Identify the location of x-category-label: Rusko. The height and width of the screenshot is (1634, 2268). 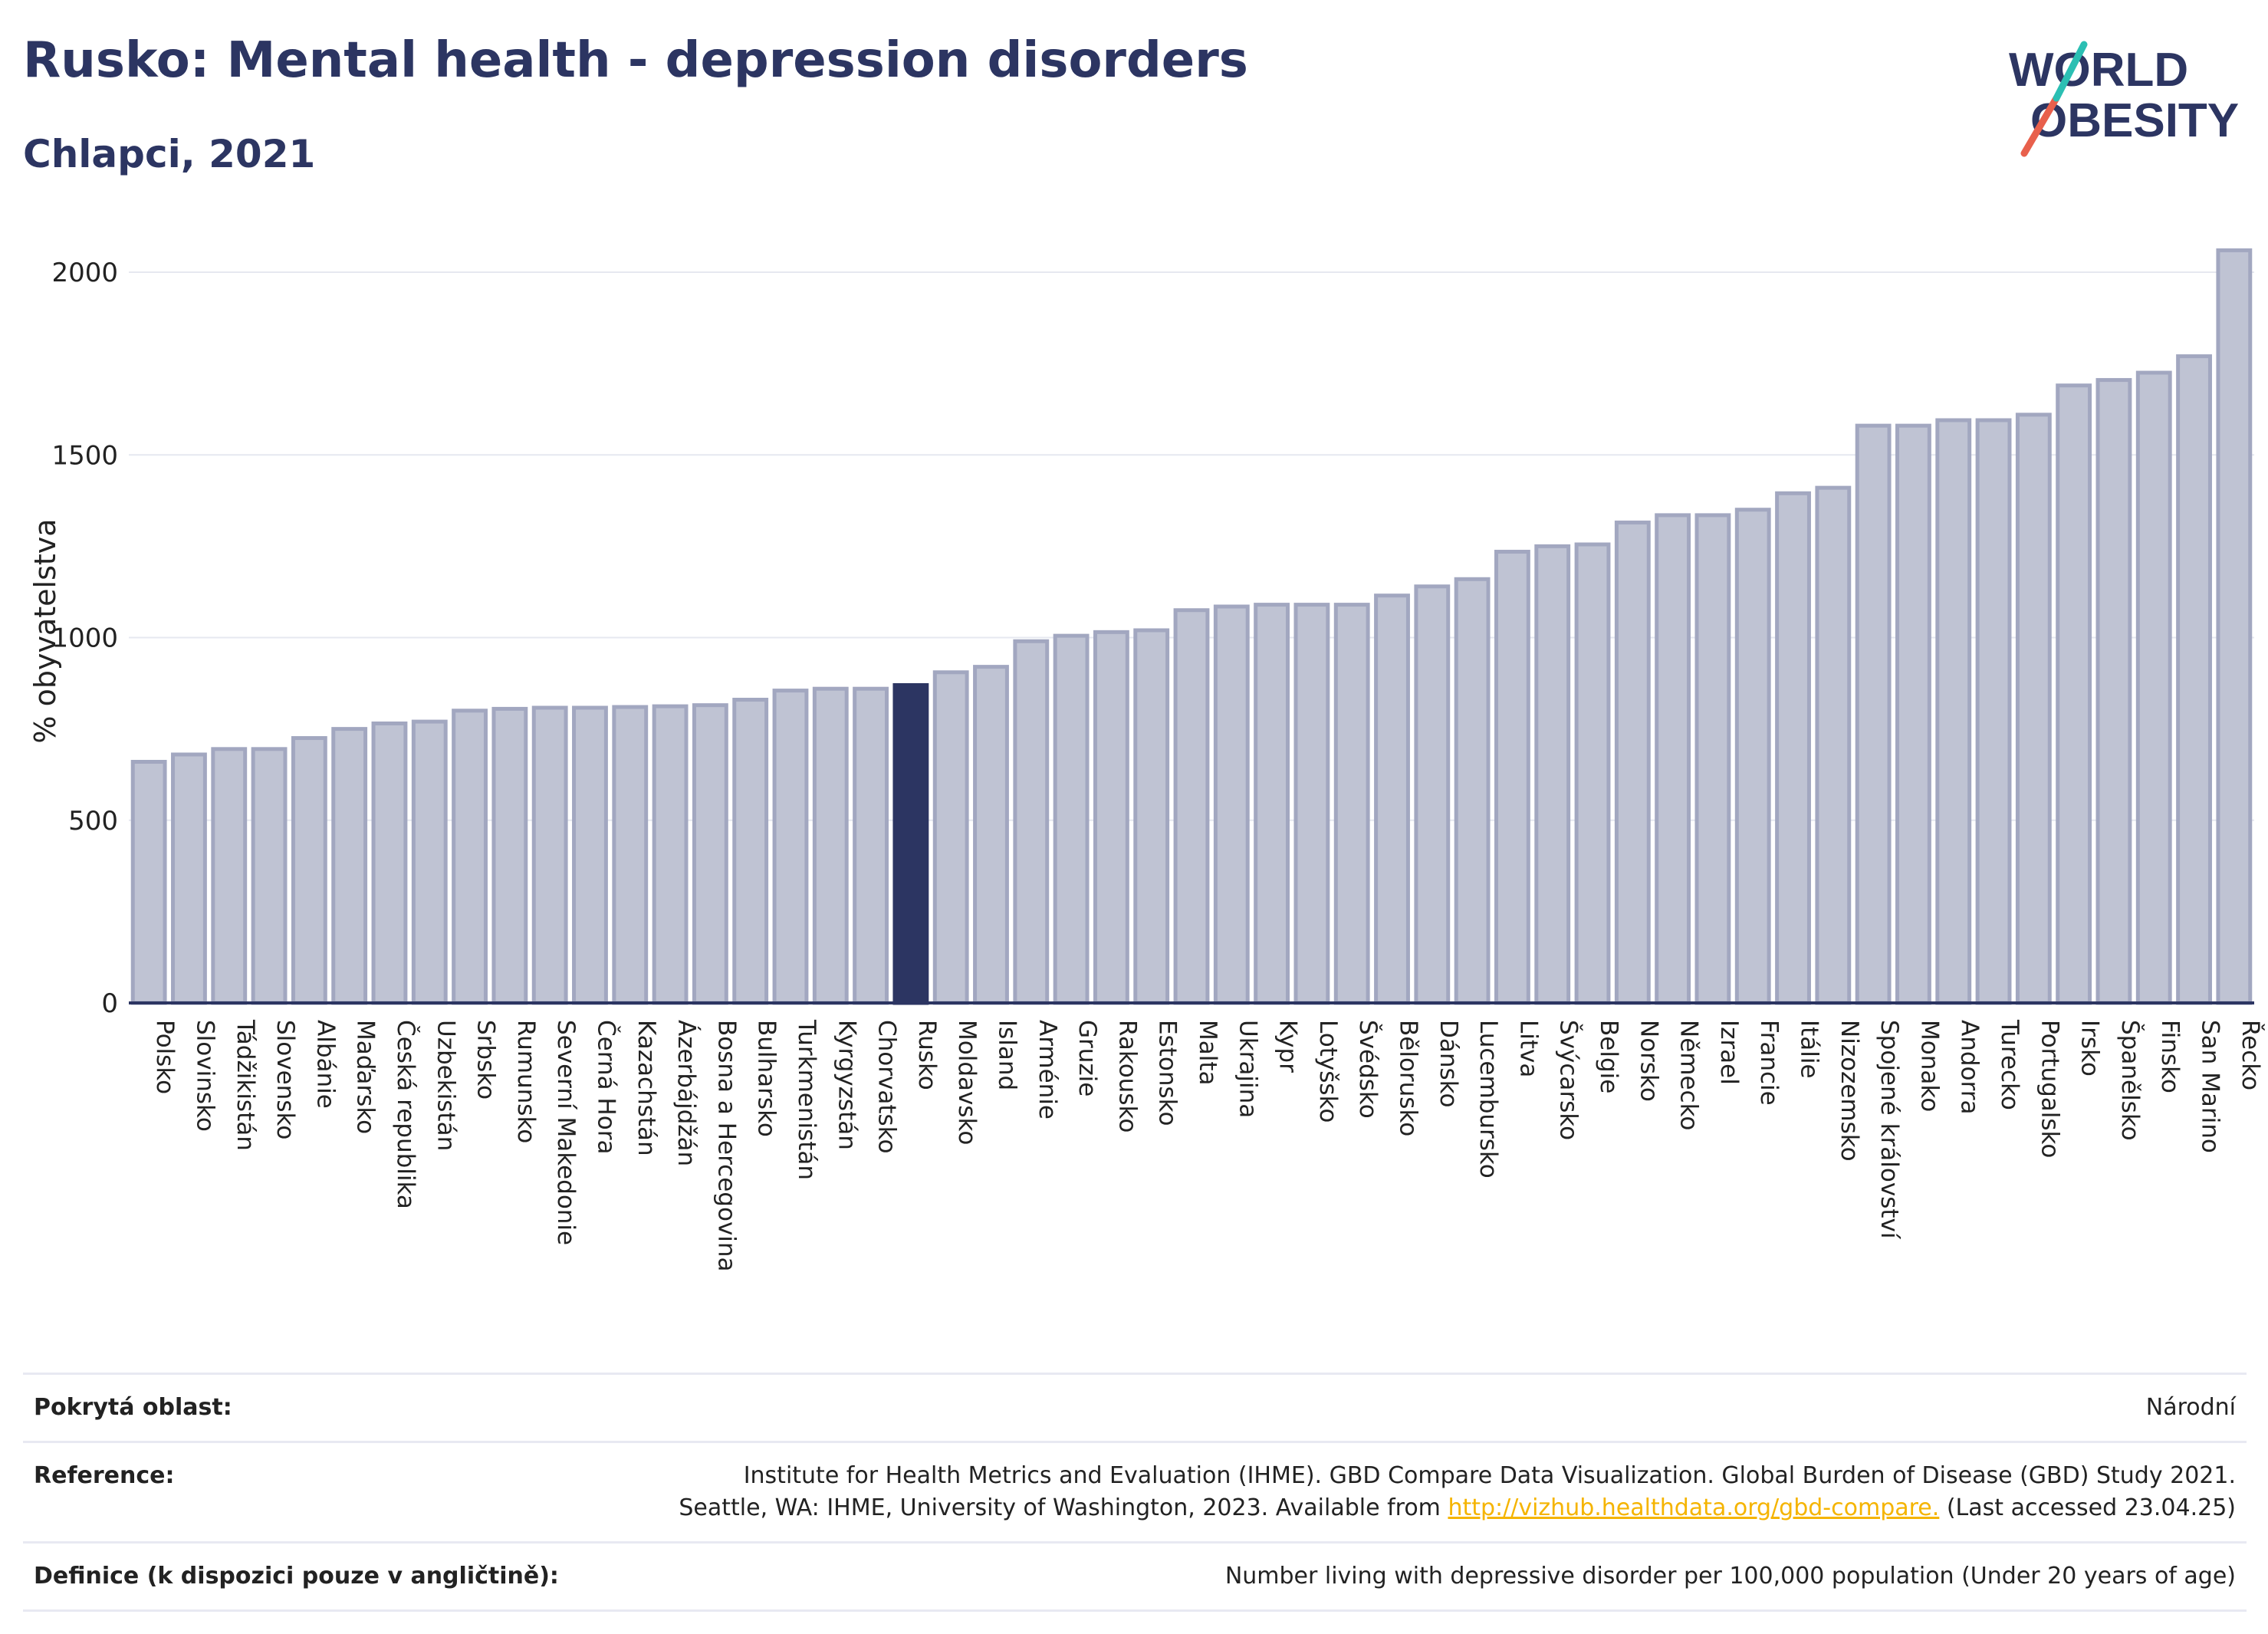
(927, 1055).